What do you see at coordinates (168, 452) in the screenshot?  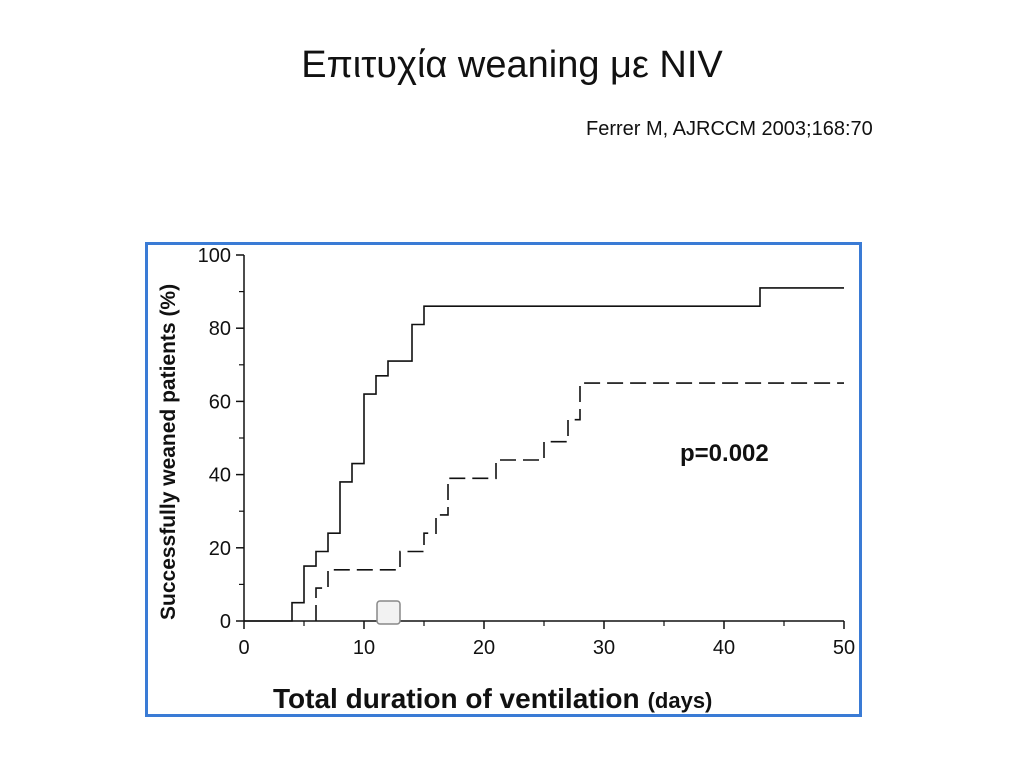 I see `y-axis-label: Successfully weaned patients (%)` at bounding box center [168, 452].